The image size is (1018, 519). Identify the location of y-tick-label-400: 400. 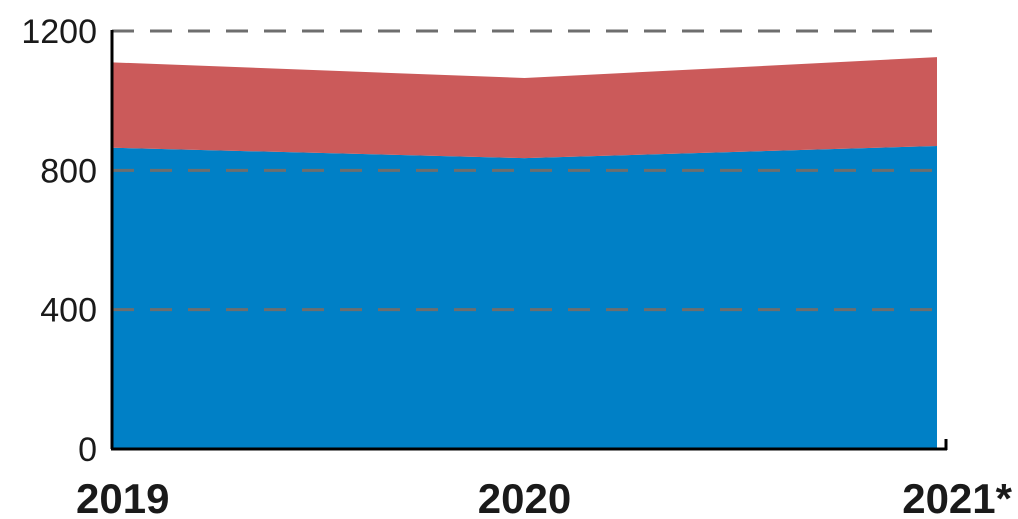
(68, 311).